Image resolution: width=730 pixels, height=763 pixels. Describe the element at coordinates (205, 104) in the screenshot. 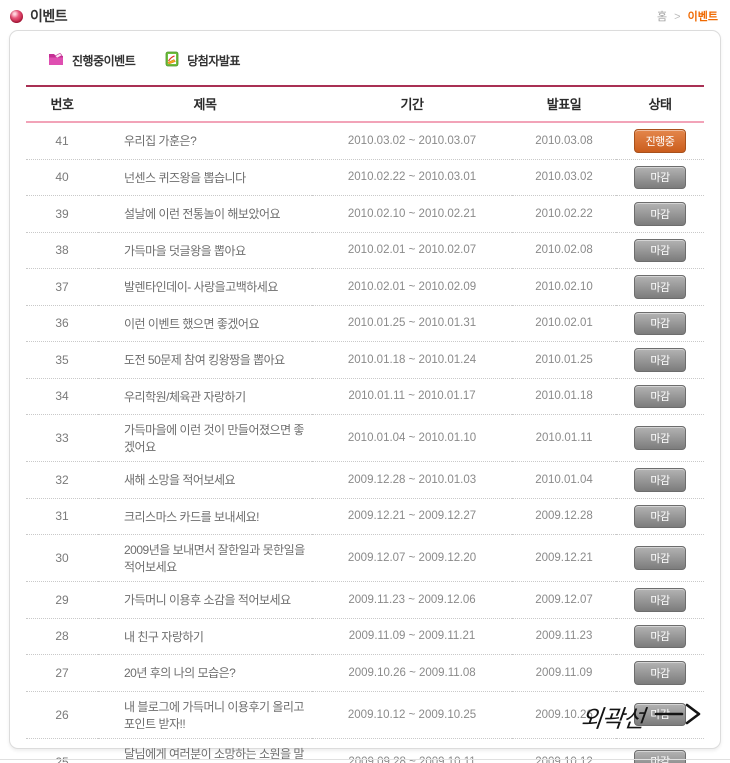

I see `column-header-title: 제목` at that location.